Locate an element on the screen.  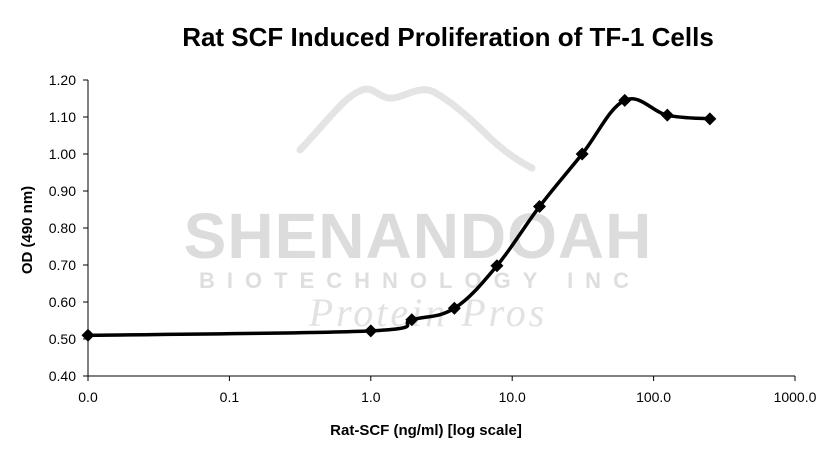
x-tick-label: 100.0 is located at coordinates (653, 397).